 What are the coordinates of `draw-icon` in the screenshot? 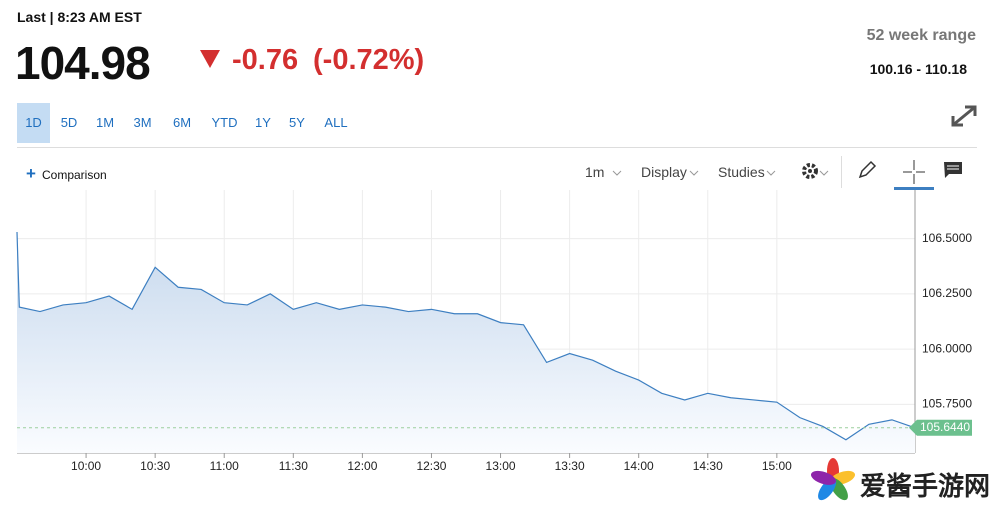 It's located at (867, 170).